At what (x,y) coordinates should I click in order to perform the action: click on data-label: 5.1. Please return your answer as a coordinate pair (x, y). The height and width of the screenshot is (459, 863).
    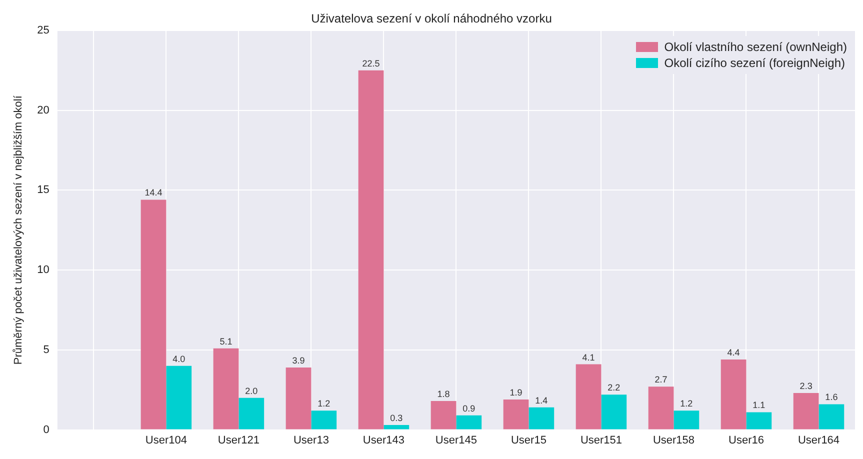
    Looking at the image, I should click on (226, 341).